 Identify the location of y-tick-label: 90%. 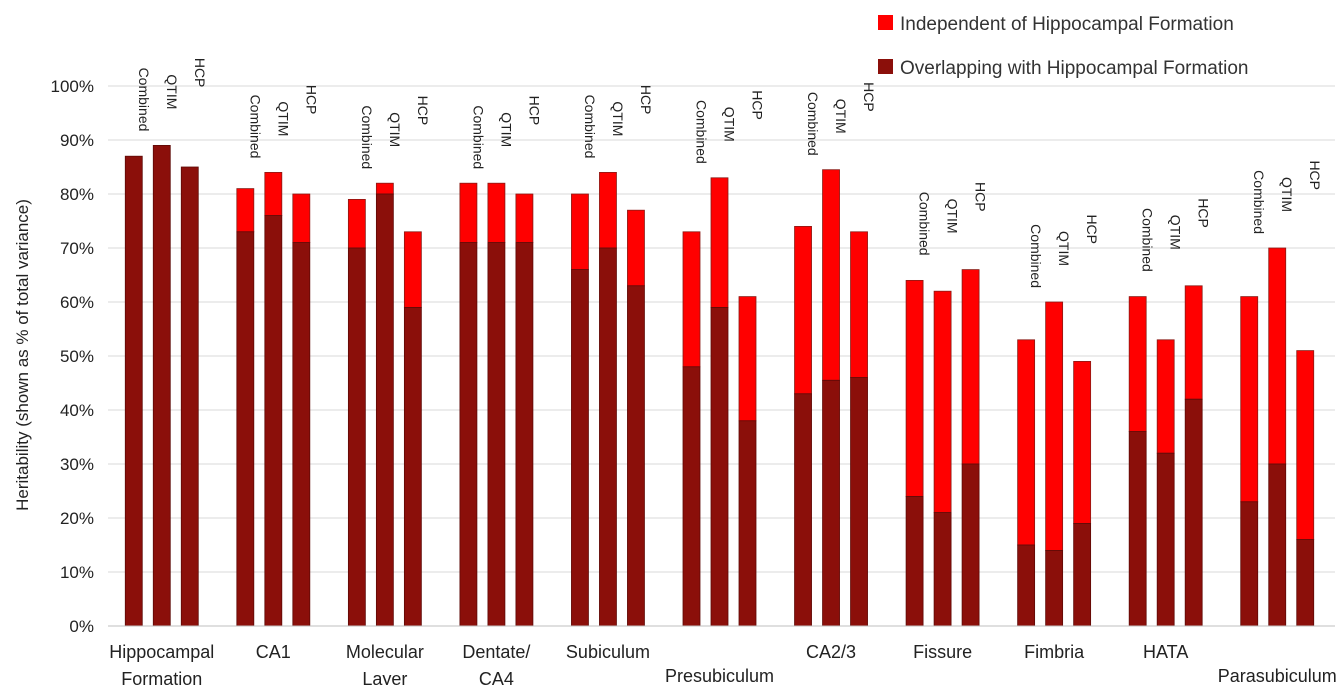
(77, 140).